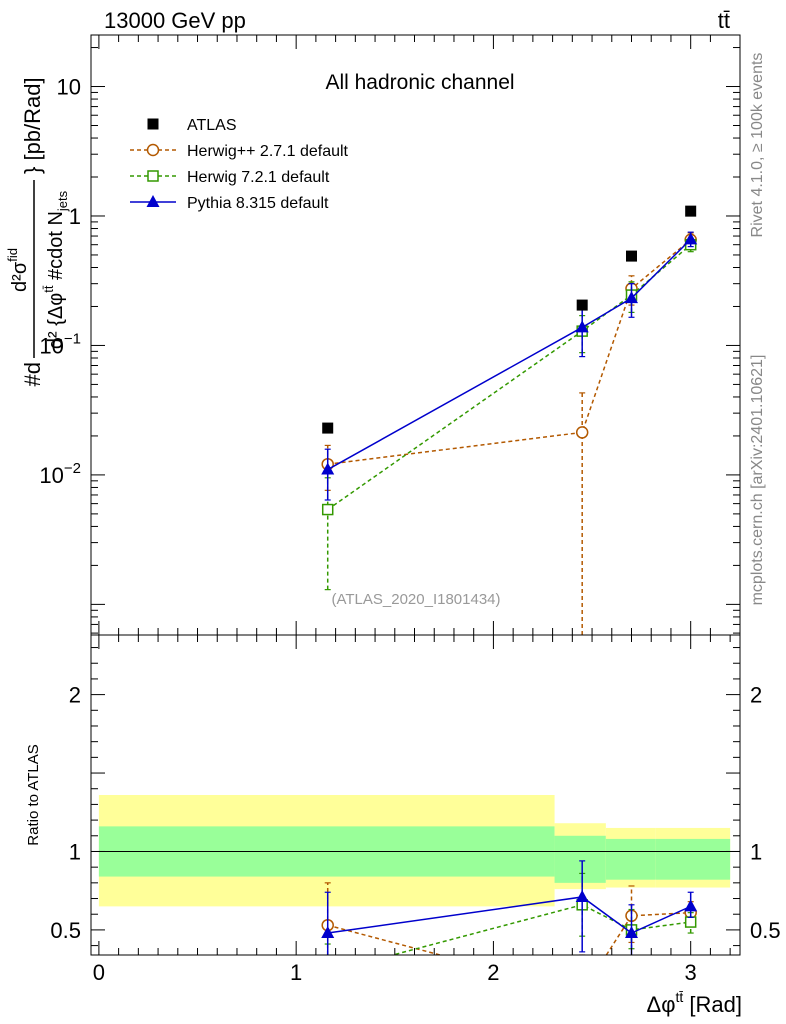  What do you see at coordinates (691, 972) in the screenshot?
I see `x-tick-label: 3` at bounding box center [691, 972].